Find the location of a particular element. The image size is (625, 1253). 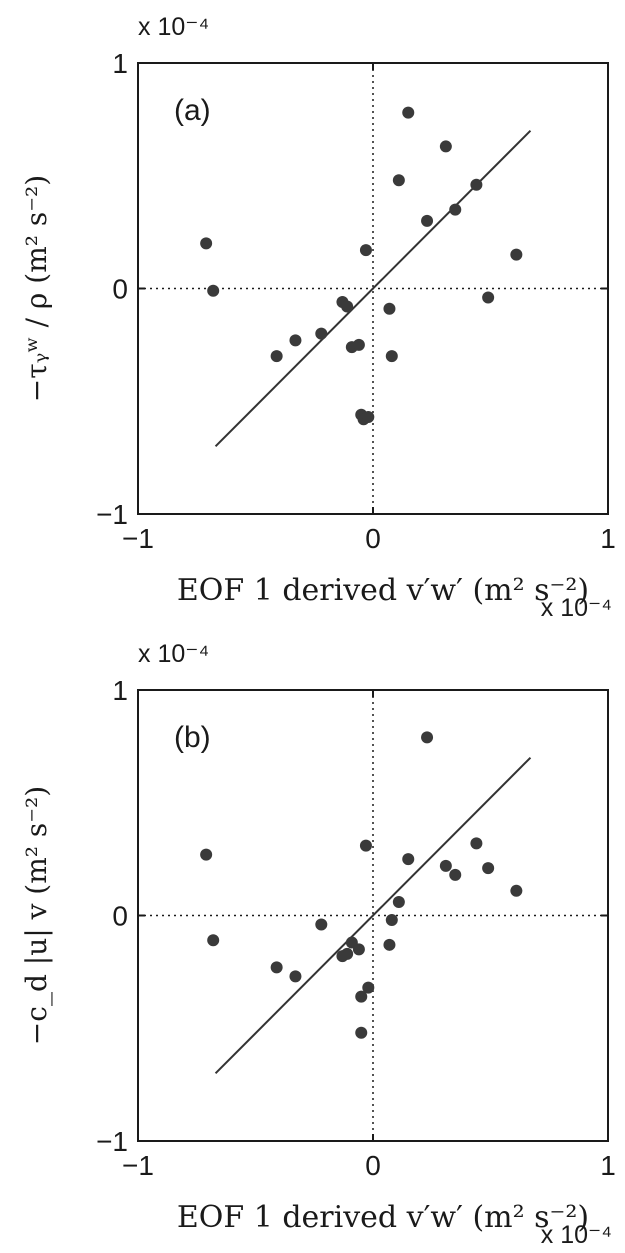

panel-label: (a) is located at coordinates (192, 110).